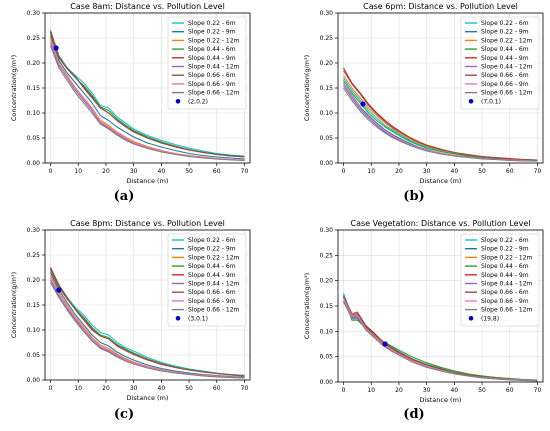  What do you see at coordinates (344, 171) in the screenshot?
I see `x-tick-label: 0` at bounding box center [344, 171].